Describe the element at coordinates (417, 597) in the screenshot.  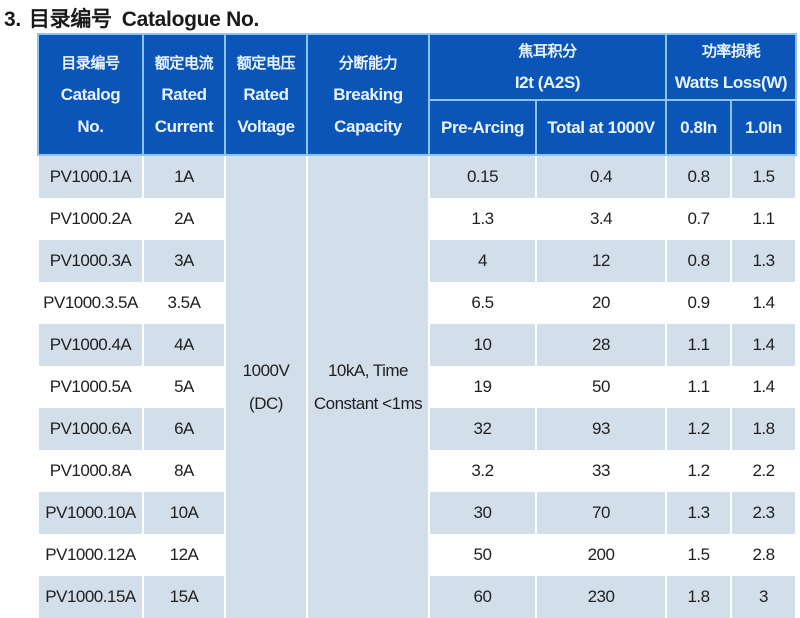
I see `table-row: PV1000.15A 15A 60 230 1.8 3` at that location.